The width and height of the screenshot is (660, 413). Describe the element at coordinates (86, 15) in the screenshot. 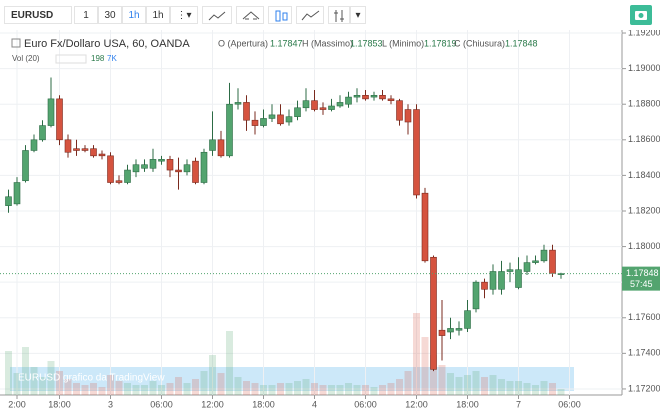

I see `interval-button: 1` at that location.